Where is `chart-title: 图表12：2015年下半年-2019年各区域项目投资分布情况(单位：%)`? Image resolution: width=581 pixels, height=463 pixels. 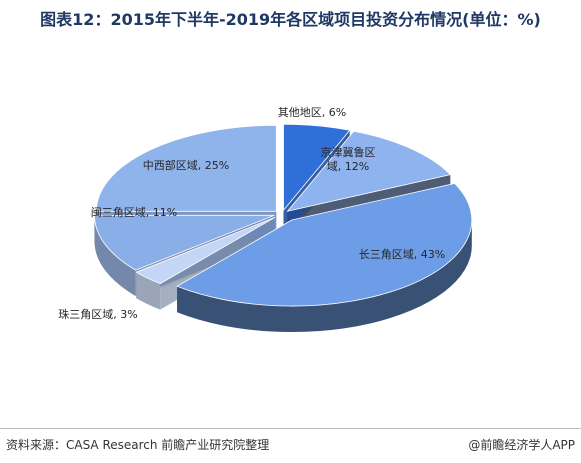
chart-title: 图表12：2015年下半年-2019年各区域项目投资分布情况(单位：%) is located at coordinates (290, 19).